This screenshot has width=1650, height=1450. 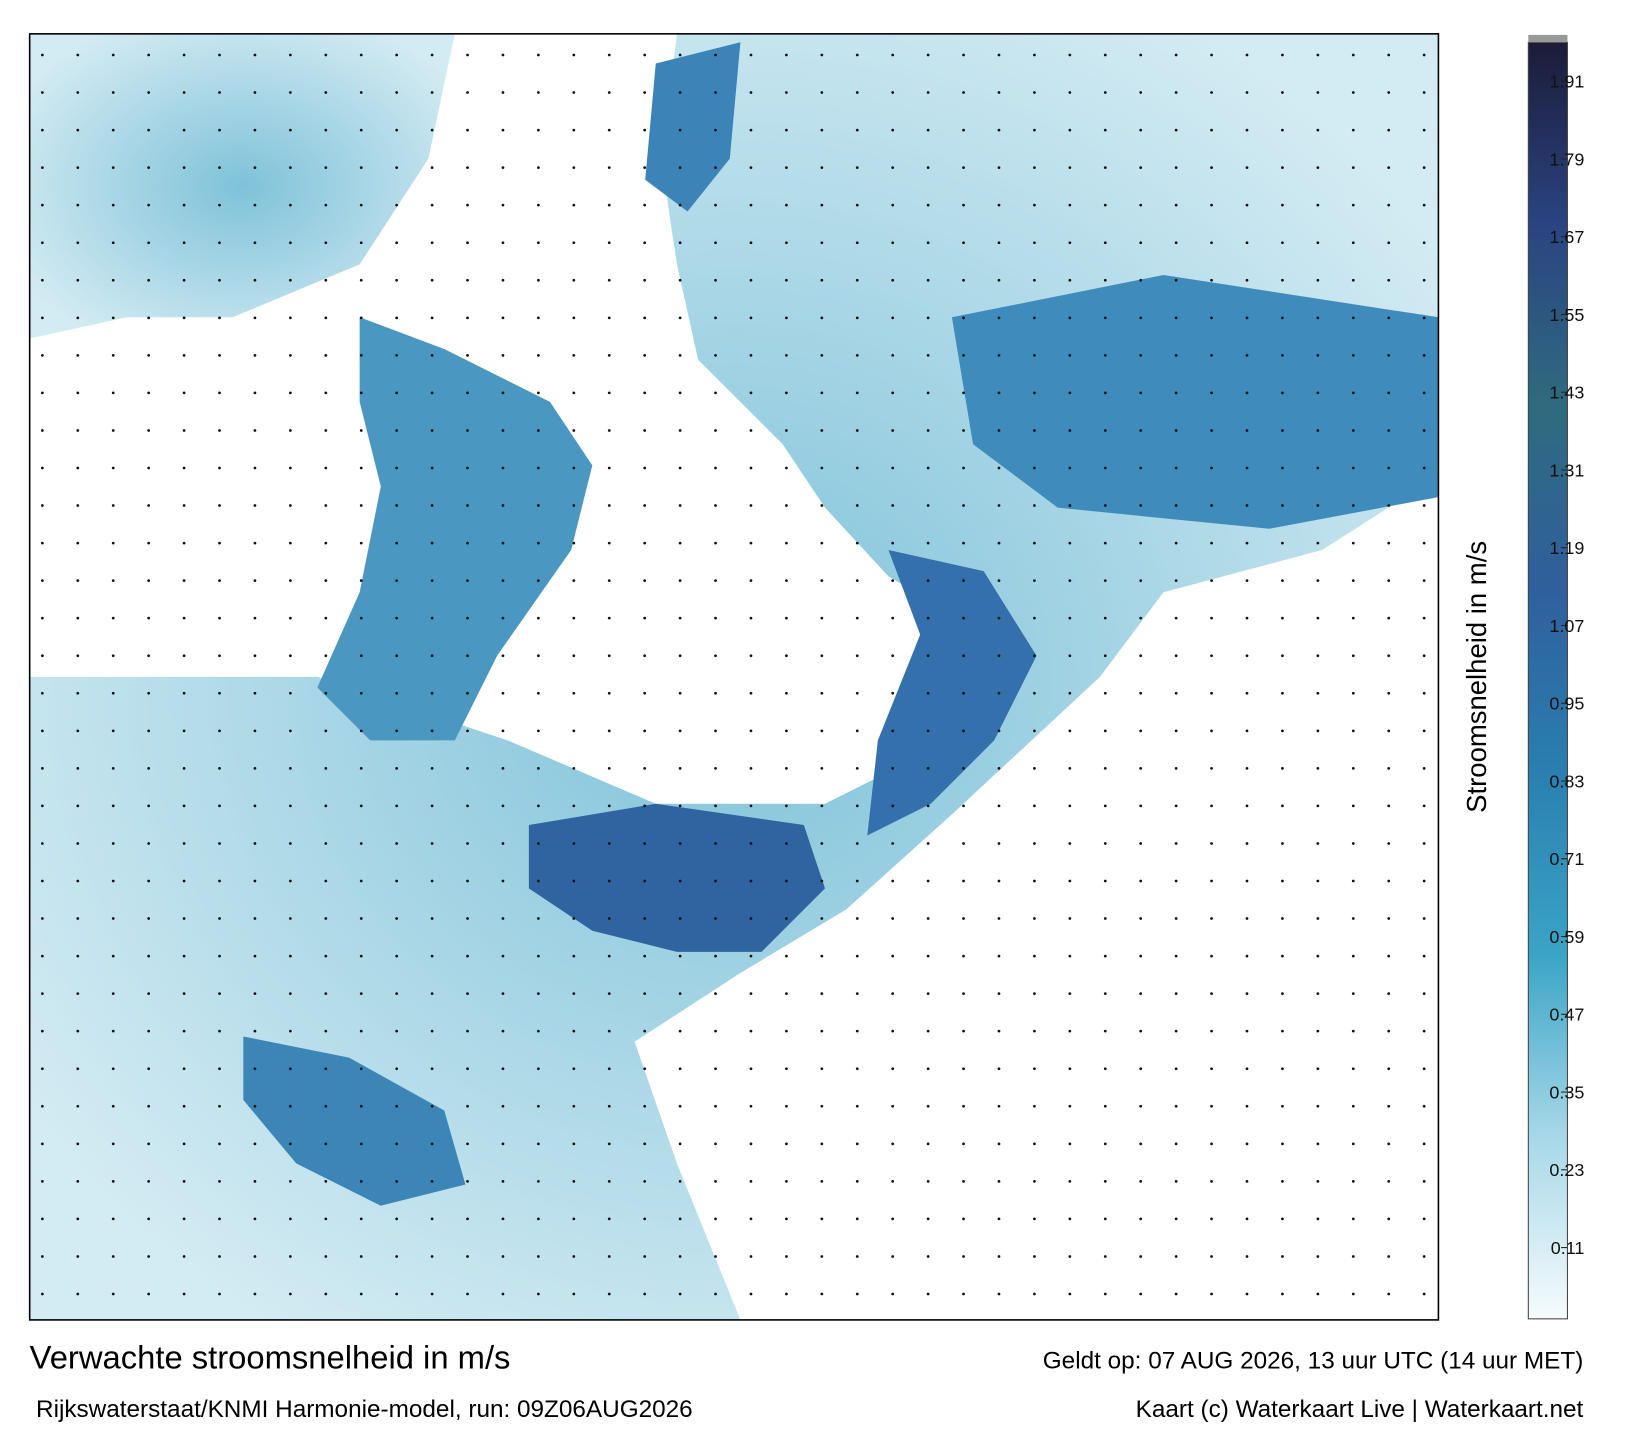 What do you see at coordinates (693, 127) in the screenshot?
I see `channel-top` at bounding box center [693, 127].